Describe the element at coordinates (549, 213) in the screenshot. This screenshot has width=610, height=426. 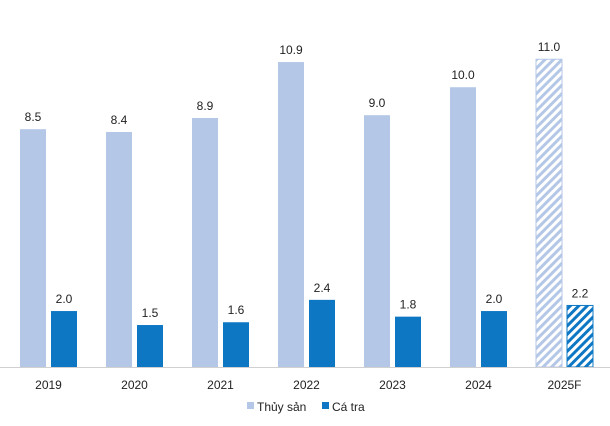
I see `bar-thuy-san-2025f` at that location.